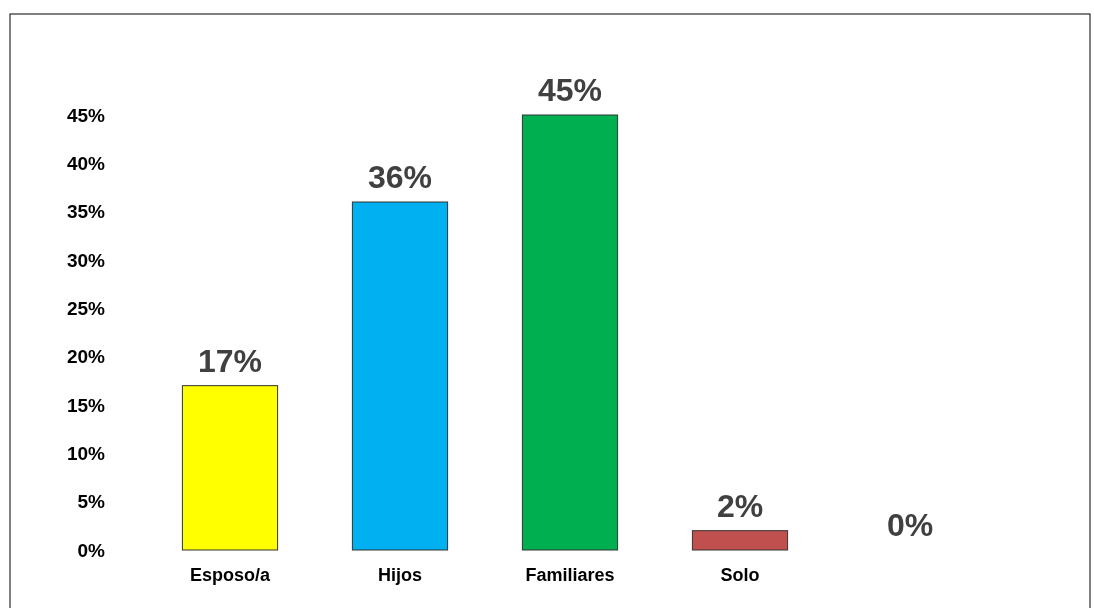 This screenshot has height=608, width=1094. Describe the element at coordinates (91, 550) in the screenshot. I see `y-tick-label: 0%` at that location.